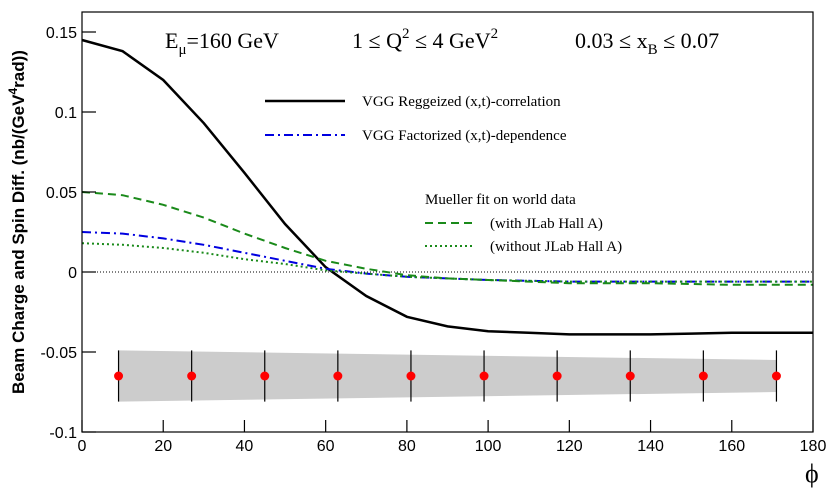  What do you see at coordinates (546, 224) in the screenshot?
I see `legend-label: (with JLab Hall A)` at bounding box center [546, 224].